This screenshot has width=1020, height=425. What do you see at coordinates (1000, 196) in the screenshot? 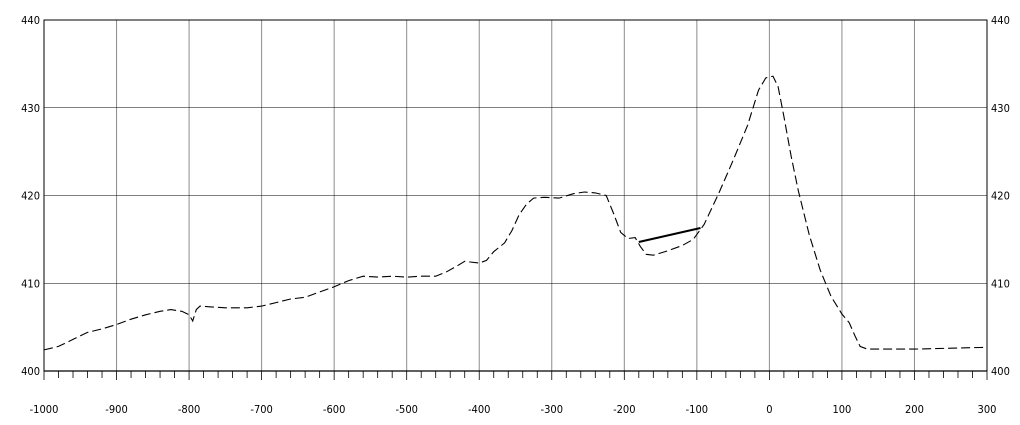
I see `y-tick-label-right: 420` at bounding box center [1000, 196].